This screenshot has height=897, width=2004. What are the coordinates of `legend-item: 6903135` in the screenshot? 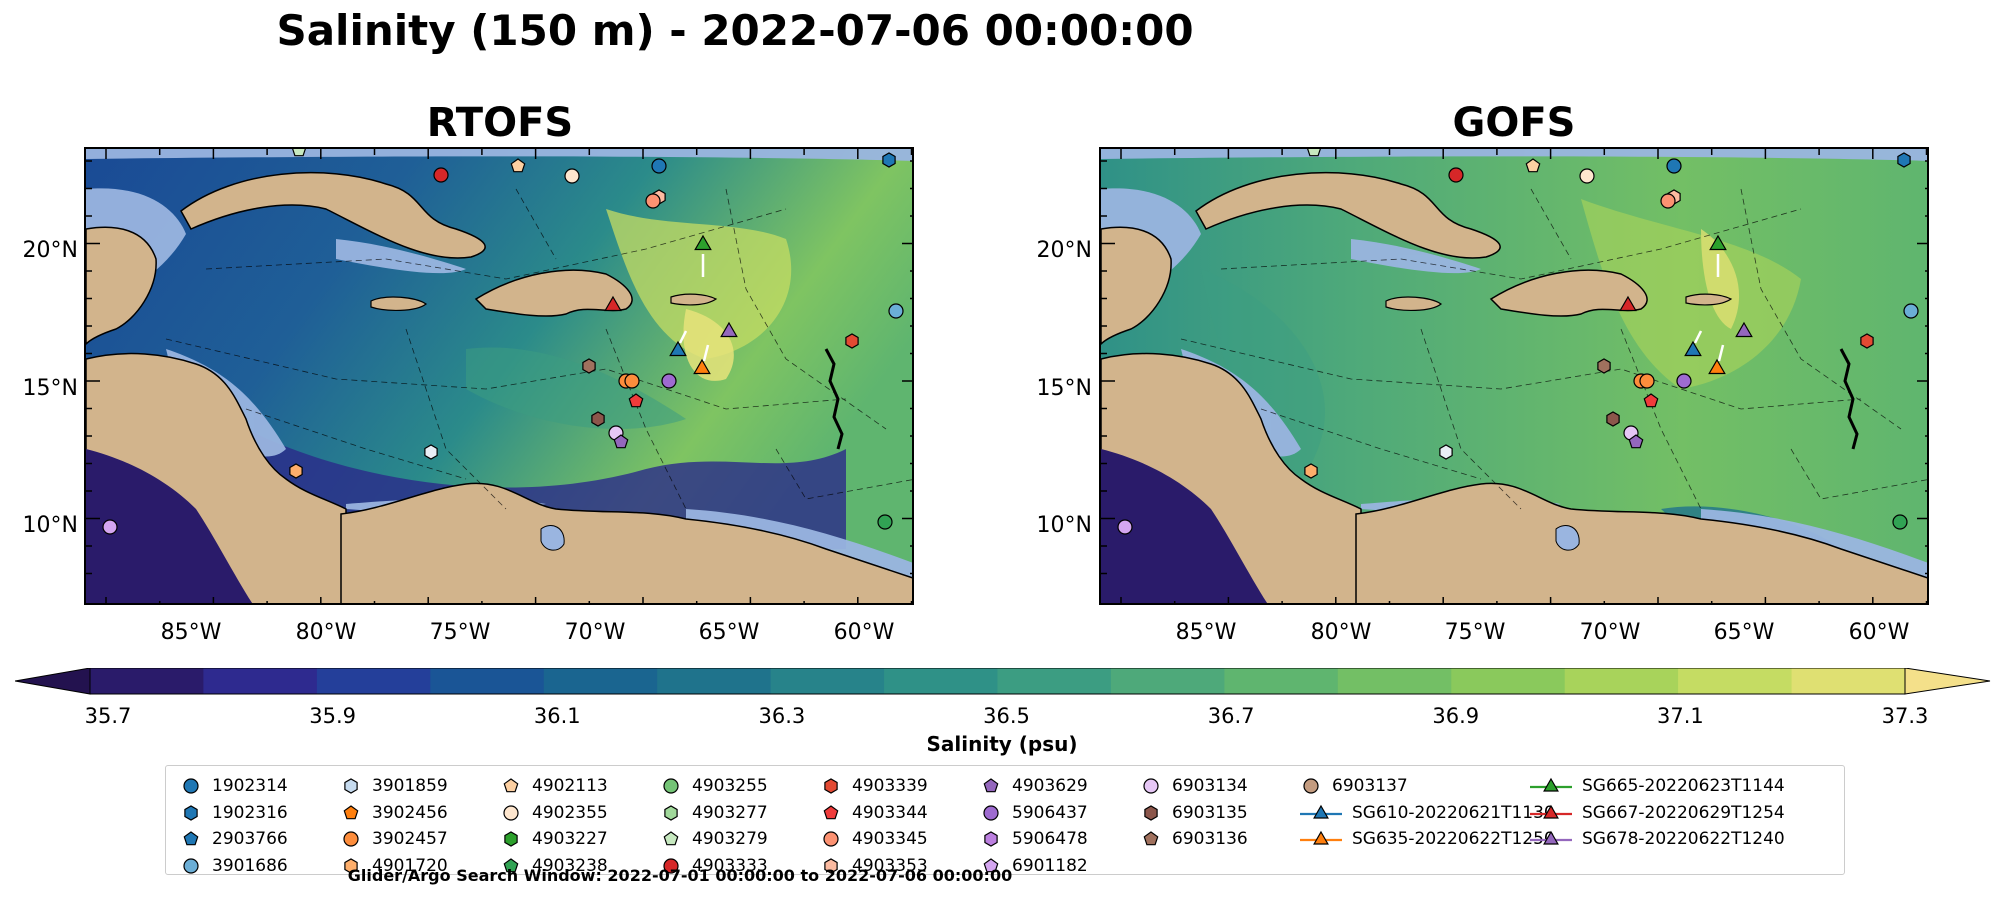 It's located at (1194, 813).